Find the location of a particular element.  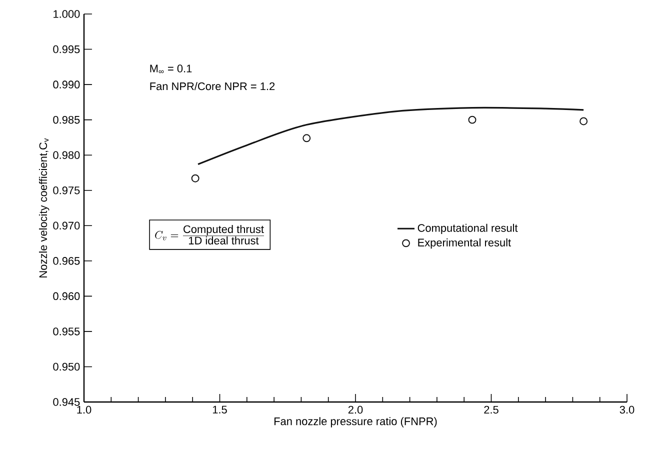

y-tick-label: 1.000 is located at coordinates (67, 14).